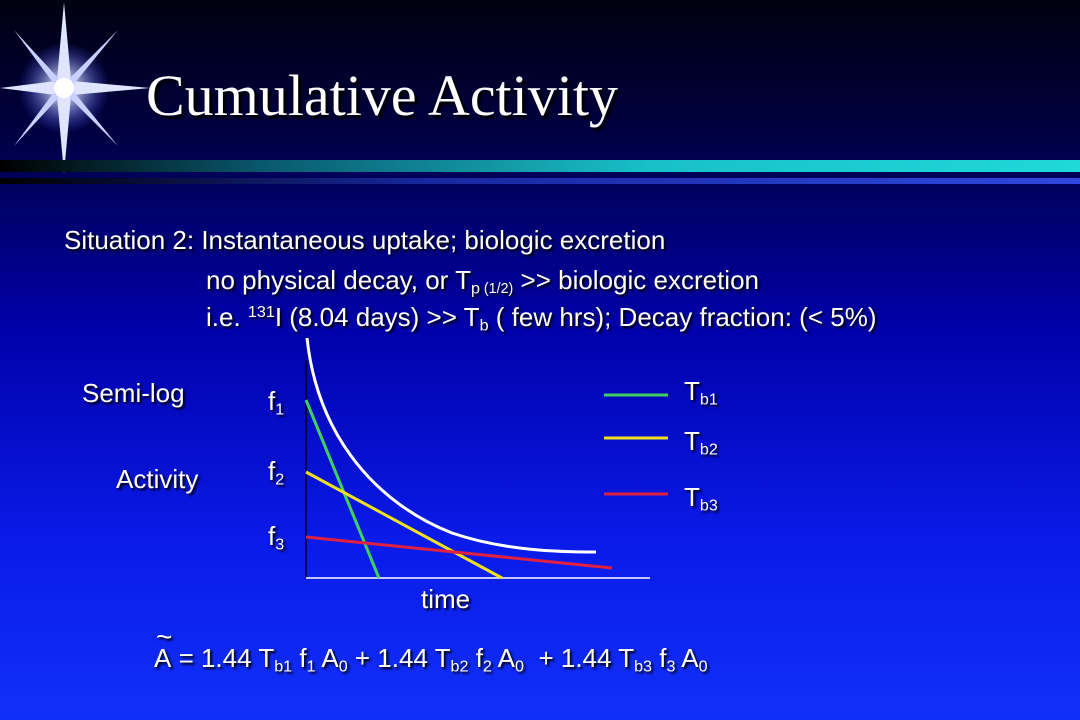 The image size is (1080, 720). Describe the element at coordinates (311, 666) in the screenshot. I see `formula-f1-sub: 1` at that location.